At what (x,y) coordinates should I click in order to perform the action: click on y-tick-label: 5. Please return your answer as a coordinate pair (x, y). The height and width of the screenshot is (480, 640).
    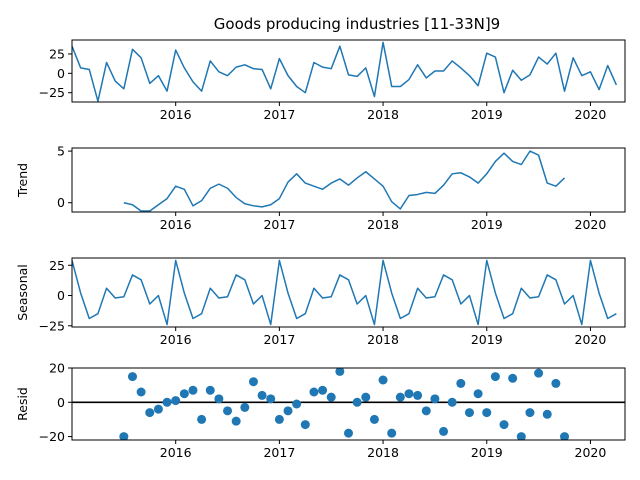
    Looking at the image, I should click on (61, 151).